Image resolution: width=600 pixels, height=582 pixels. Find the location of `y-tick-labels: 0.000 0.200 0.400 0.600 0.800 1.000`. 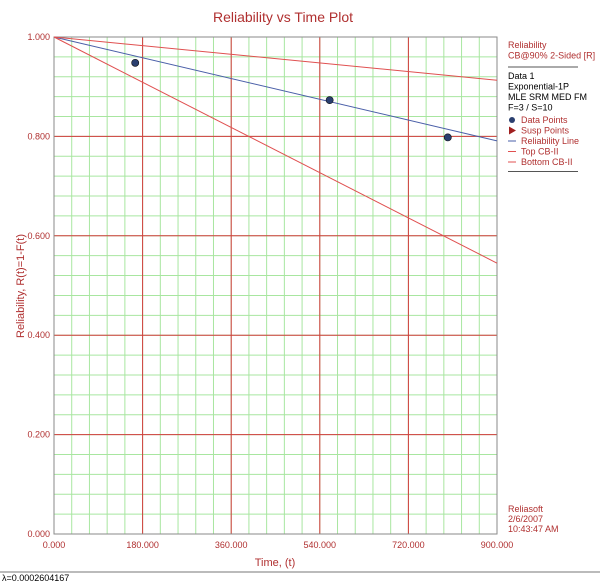

y-tick-labels: 0.000 0.200 0.400 0.600 0.800 1.000 is located at coordinates (38, 285).